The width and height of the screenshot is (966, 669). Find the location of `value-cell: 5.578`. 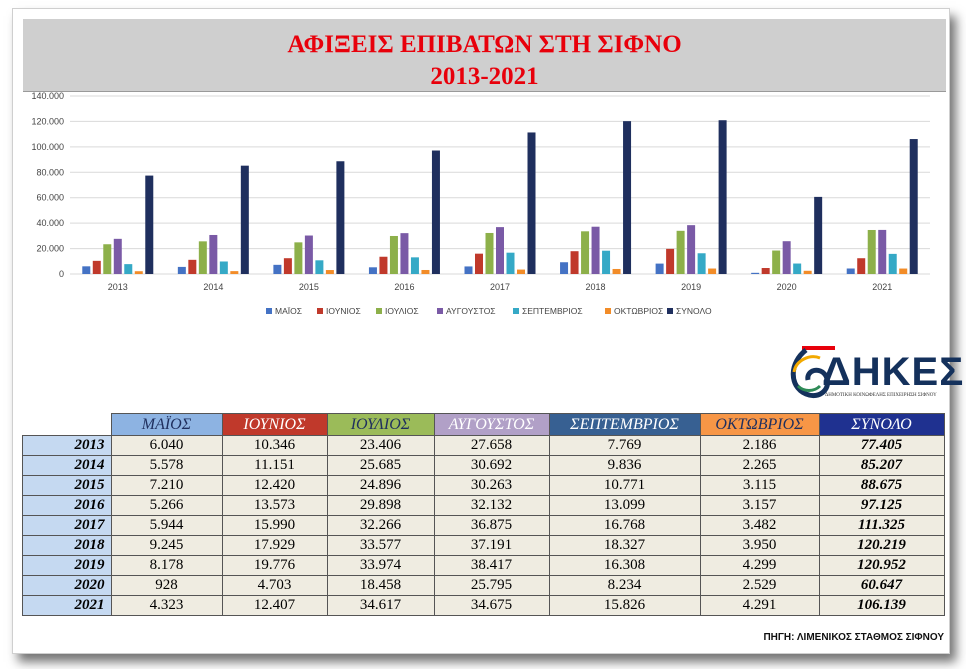

value-cell: 5.578 is located at coordinates (166, 465).